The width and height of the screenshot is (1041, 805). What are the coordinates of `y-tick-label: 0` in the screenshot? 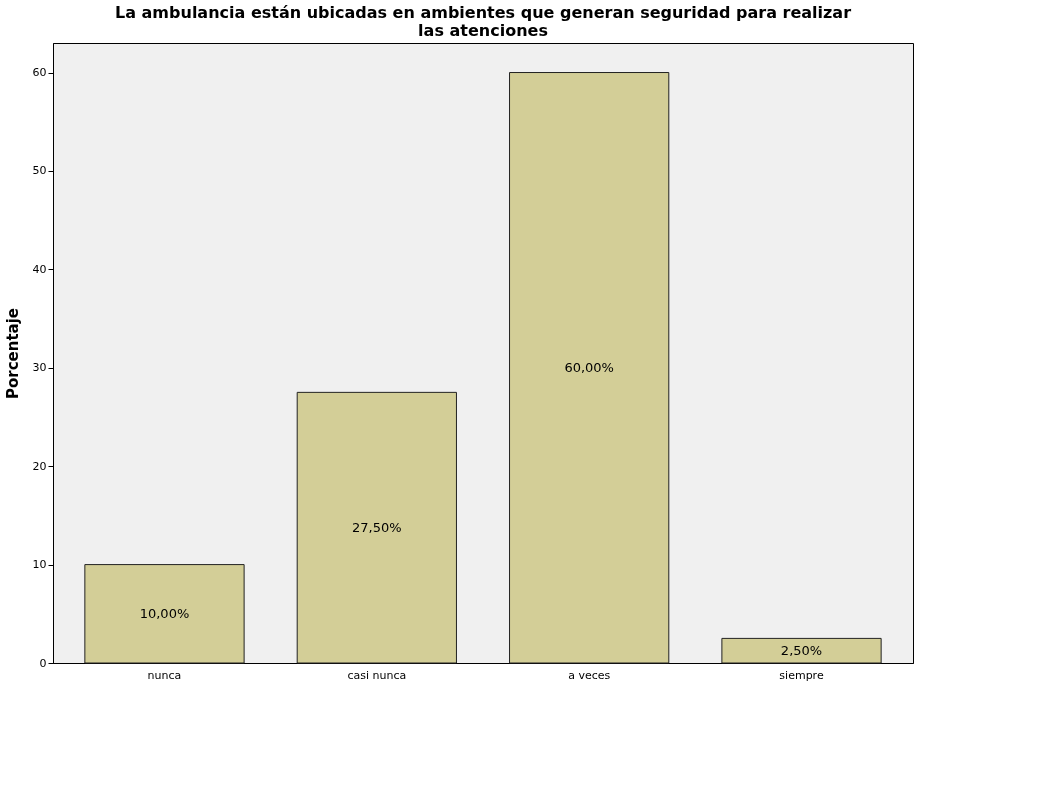 It's located at (43, 663).